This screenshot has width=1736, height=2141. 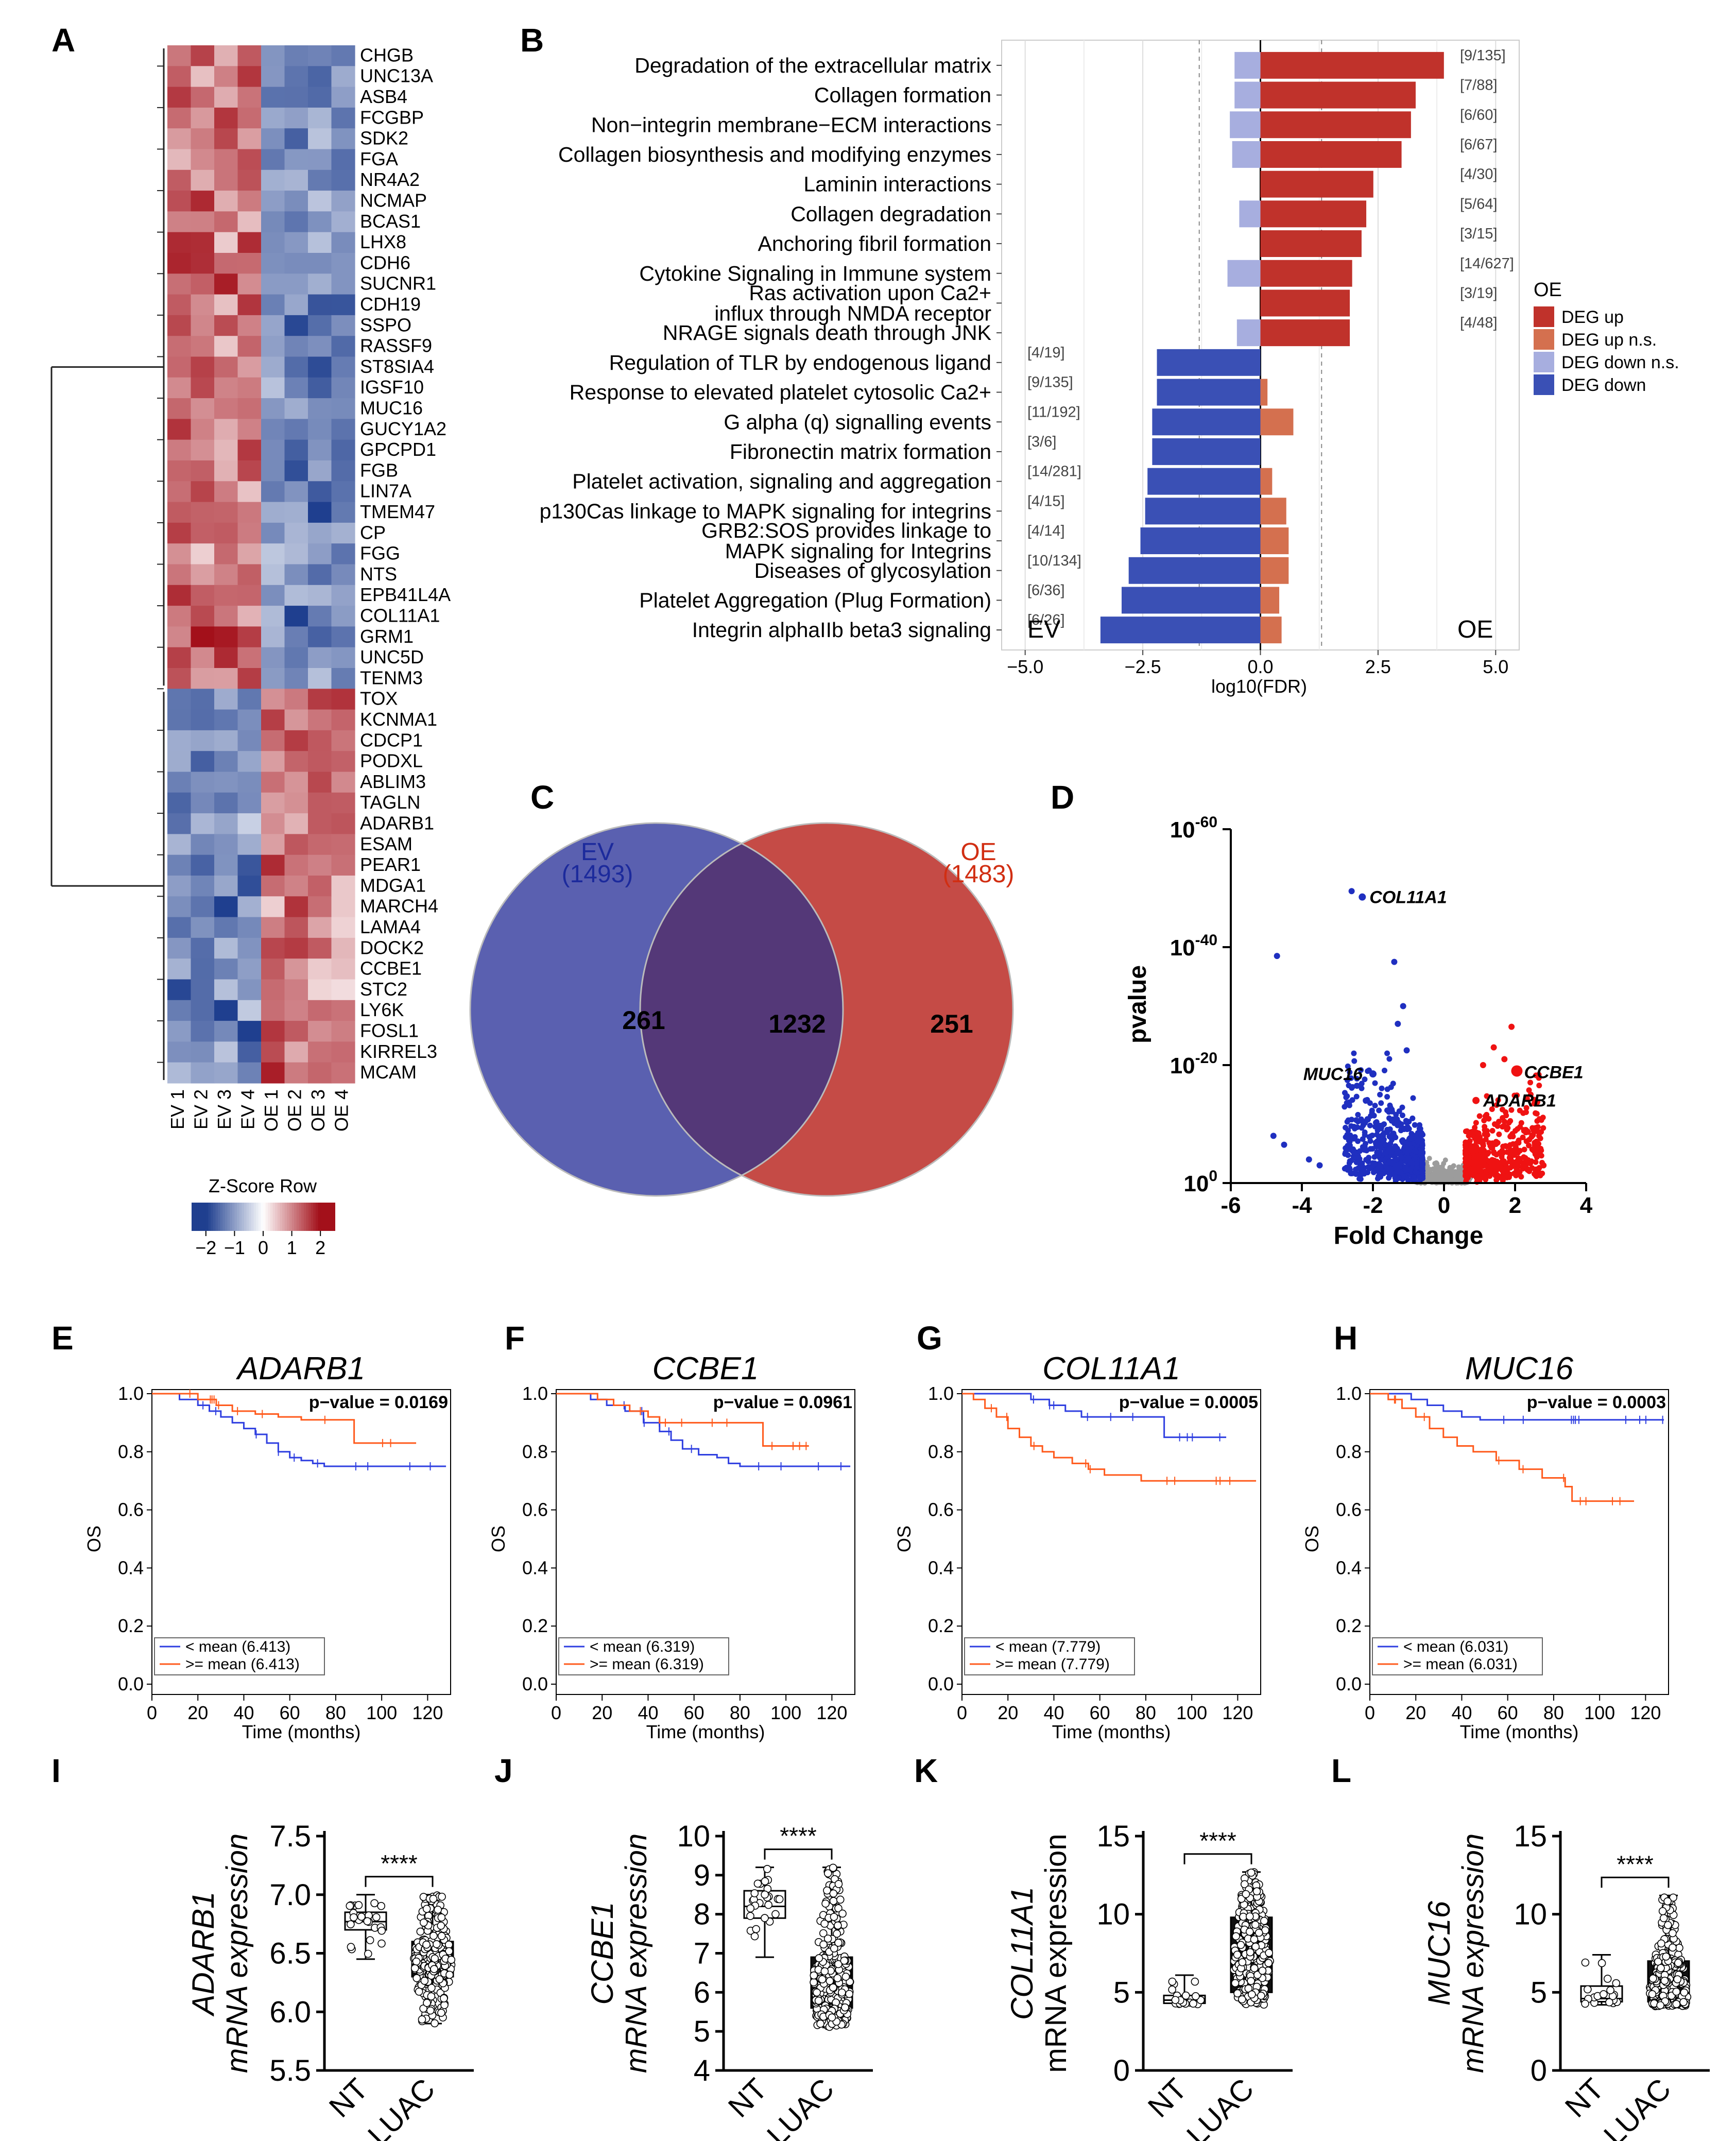 I want to click on bar-up, so click(x=1277, y=422).